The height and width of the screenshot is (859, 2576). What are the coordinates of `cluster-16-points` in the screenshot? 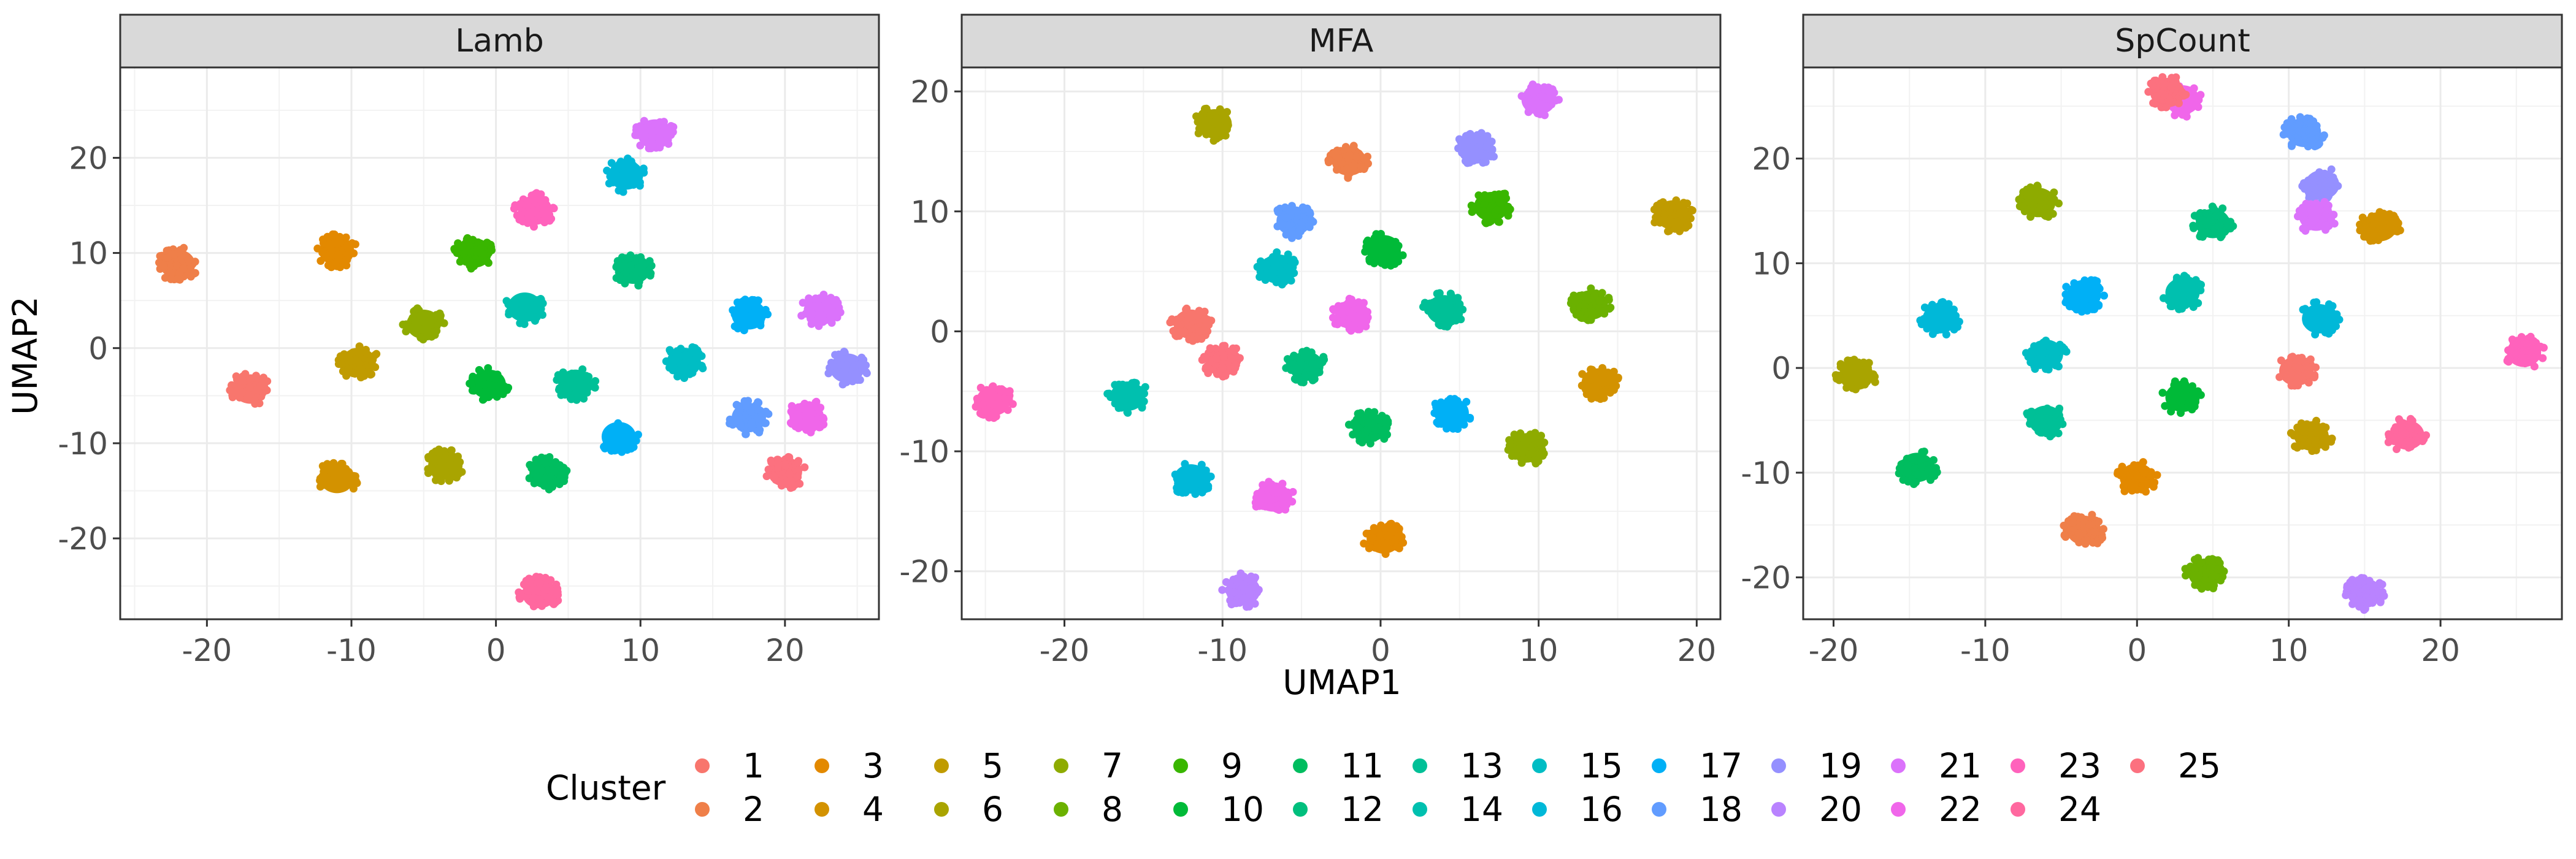 It's located at (2321, 318).